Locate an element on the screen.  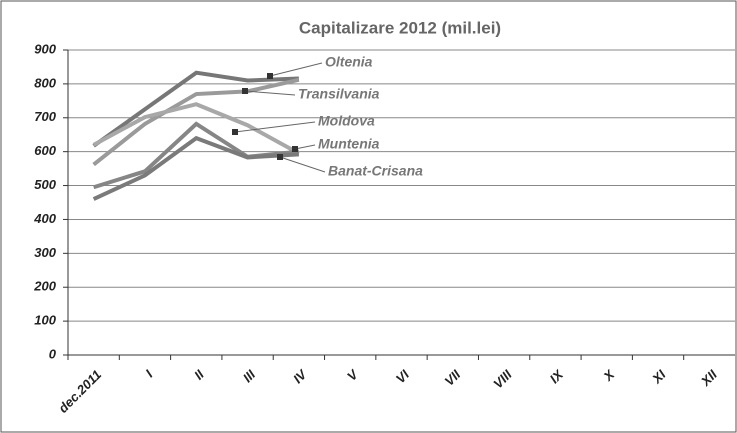
y-tick-label: 900 is located at coordinates (45, 48).